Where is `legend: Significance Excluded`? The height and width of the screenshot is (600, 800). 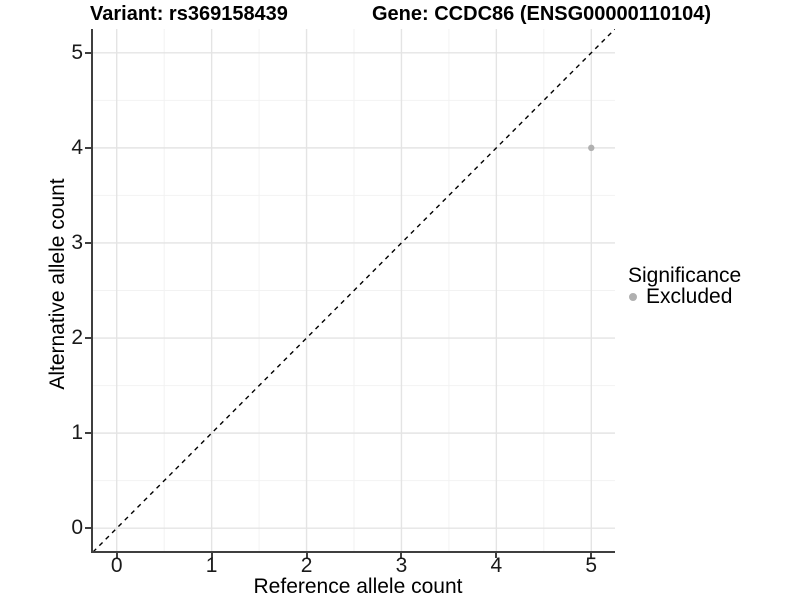 legend: Significance Excluded is located at coordinates (684, 285).